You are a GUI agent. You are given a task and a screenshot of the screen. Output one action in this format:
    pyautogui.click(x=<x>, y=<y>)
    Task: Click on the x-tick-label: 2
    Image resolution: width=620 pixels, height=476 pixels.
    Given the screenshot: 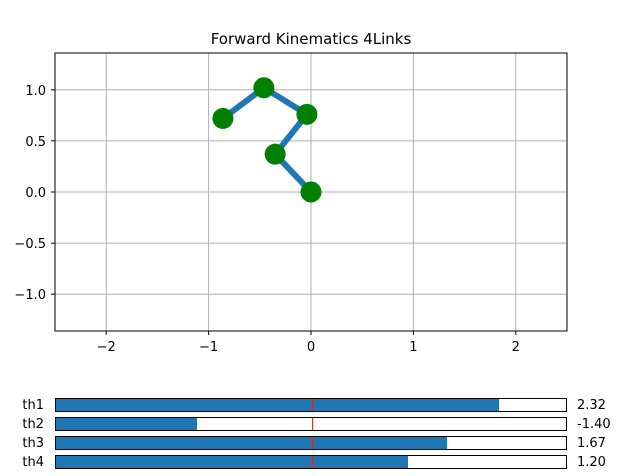 What is the action you would take?
    pyautogui.click(x=516, y=347)
    